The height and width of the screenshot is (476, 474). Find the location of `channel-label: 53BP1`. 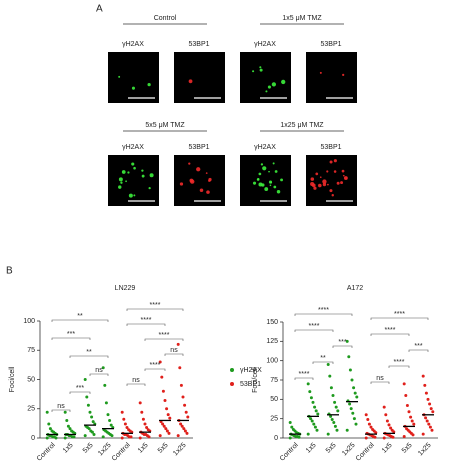

channel-label: 53BP1 is located at coordinates (198, 147).